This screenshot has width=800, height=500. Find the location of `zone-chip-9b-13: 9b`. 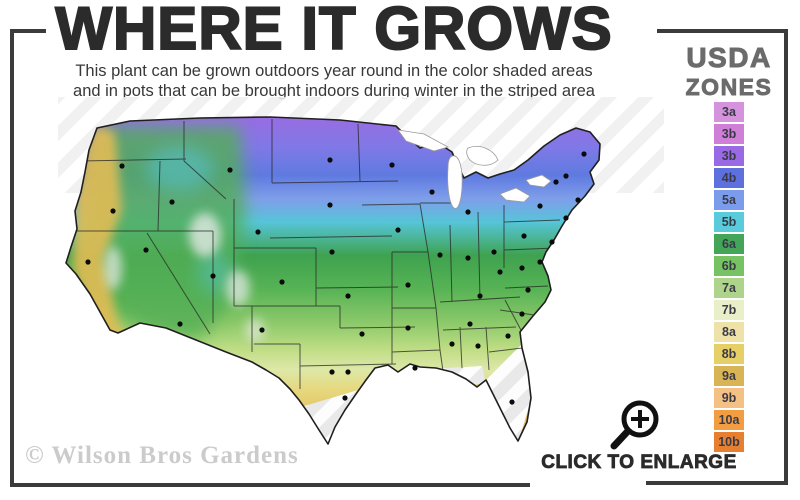

zone-chip-9b-13: 9b is located at coordinates (729, 398).